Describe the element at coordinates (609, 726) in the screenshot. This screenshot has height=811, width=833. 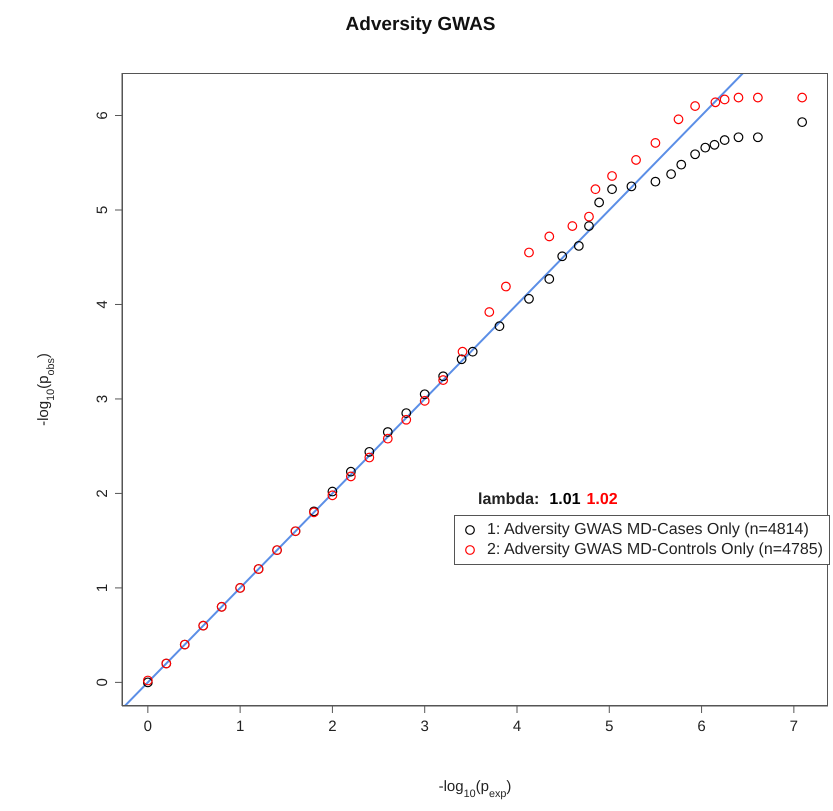
I see `x-tick-label: 5` at that location.